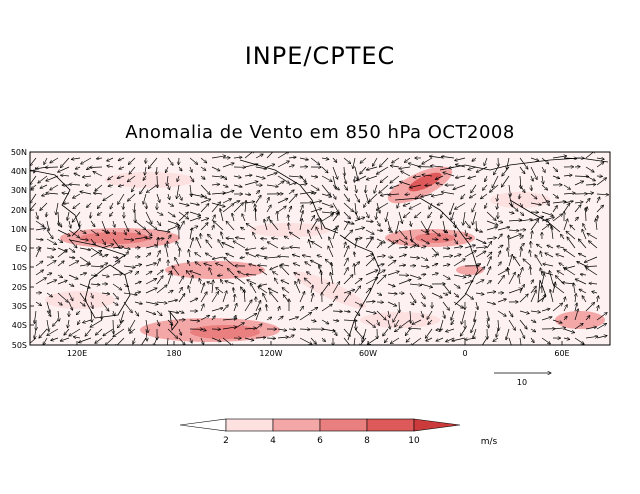 This screenshot has width=640, height=494. What do you see at coordinates (561, 353) in the screenshot?
I see `lon-label: 60E` at bounding box center [561, 353].